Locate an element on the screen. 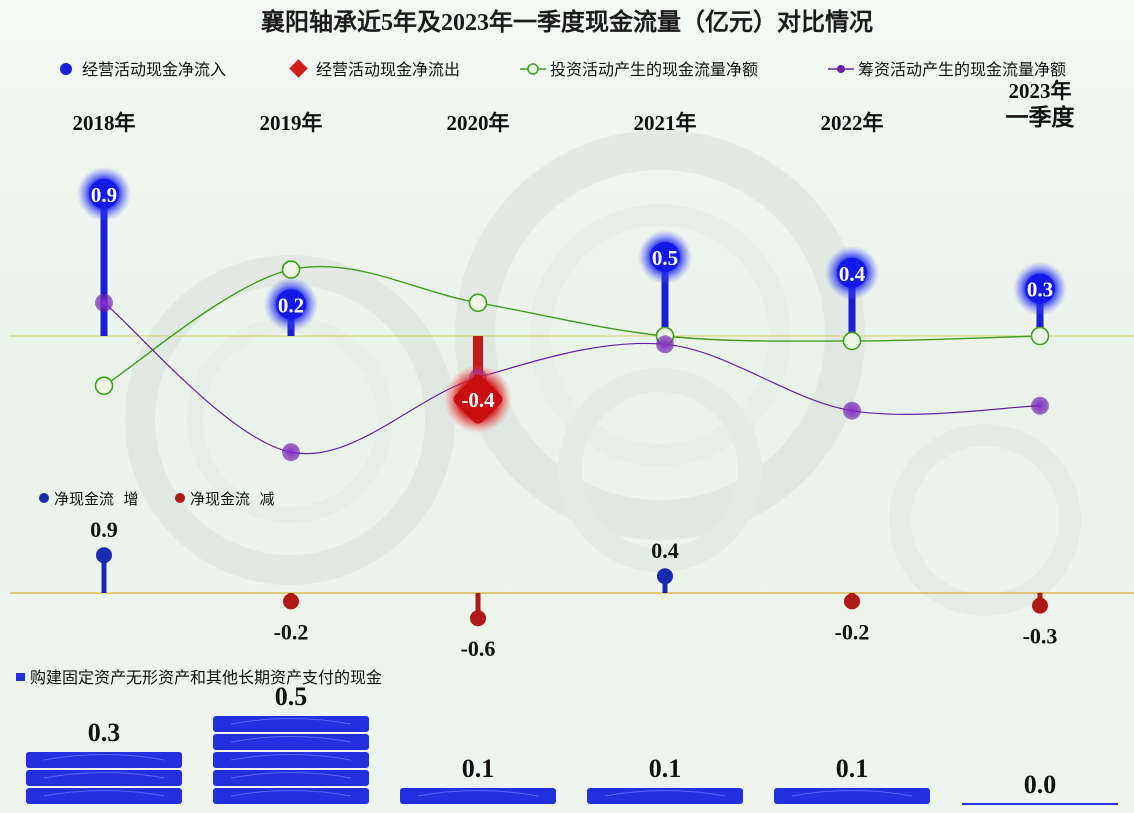  net-cash-value-label: -0.3 is located at coordinates (1040, 636).